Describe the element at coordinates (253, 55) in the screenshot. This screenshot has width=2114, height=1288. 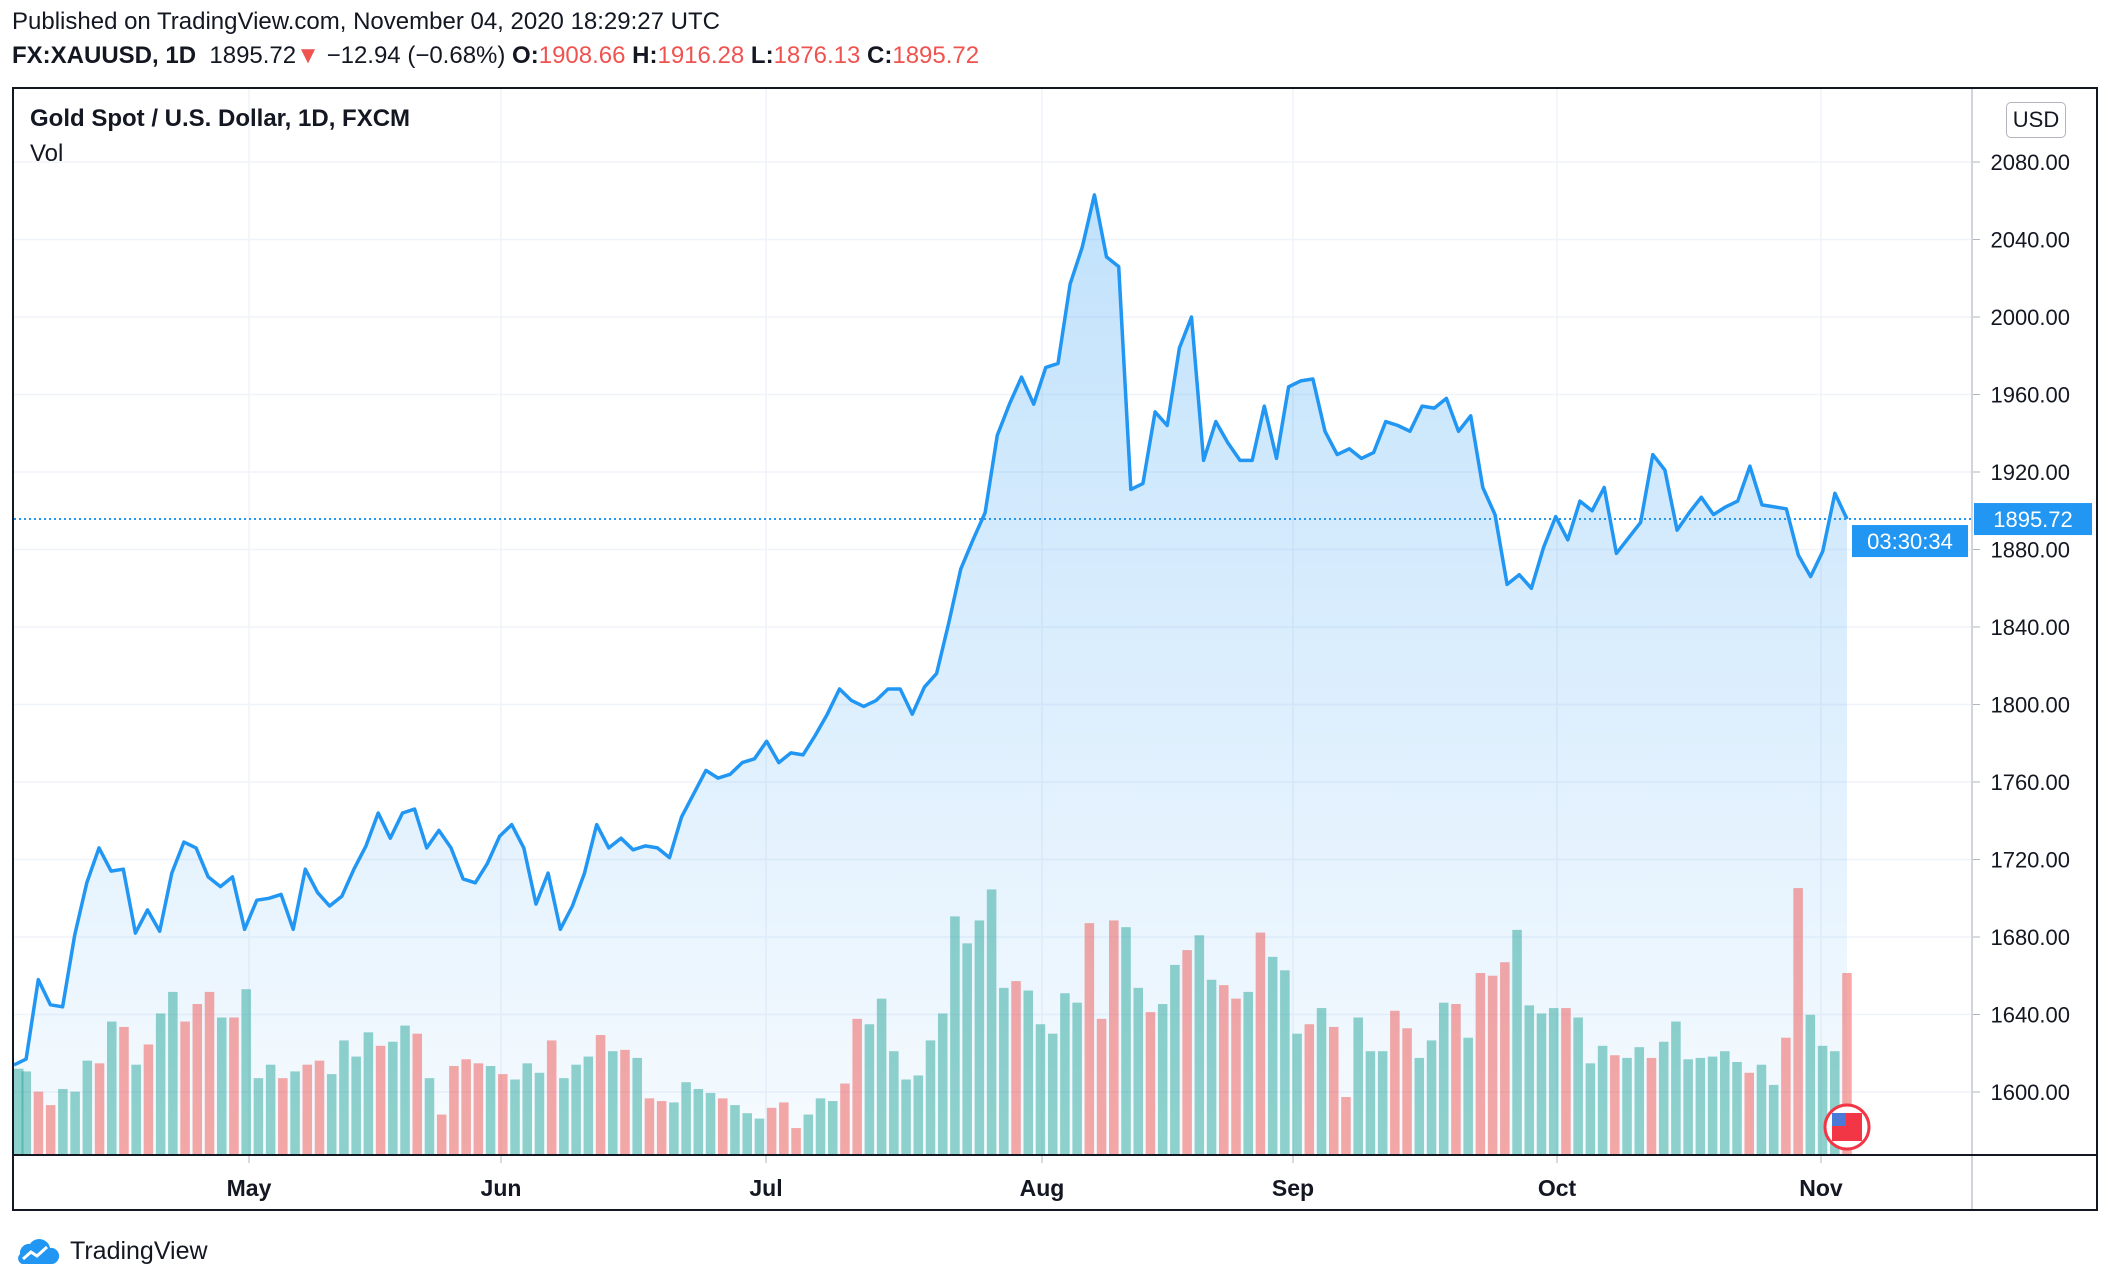
I see `last-price: 1895.72` at that location.